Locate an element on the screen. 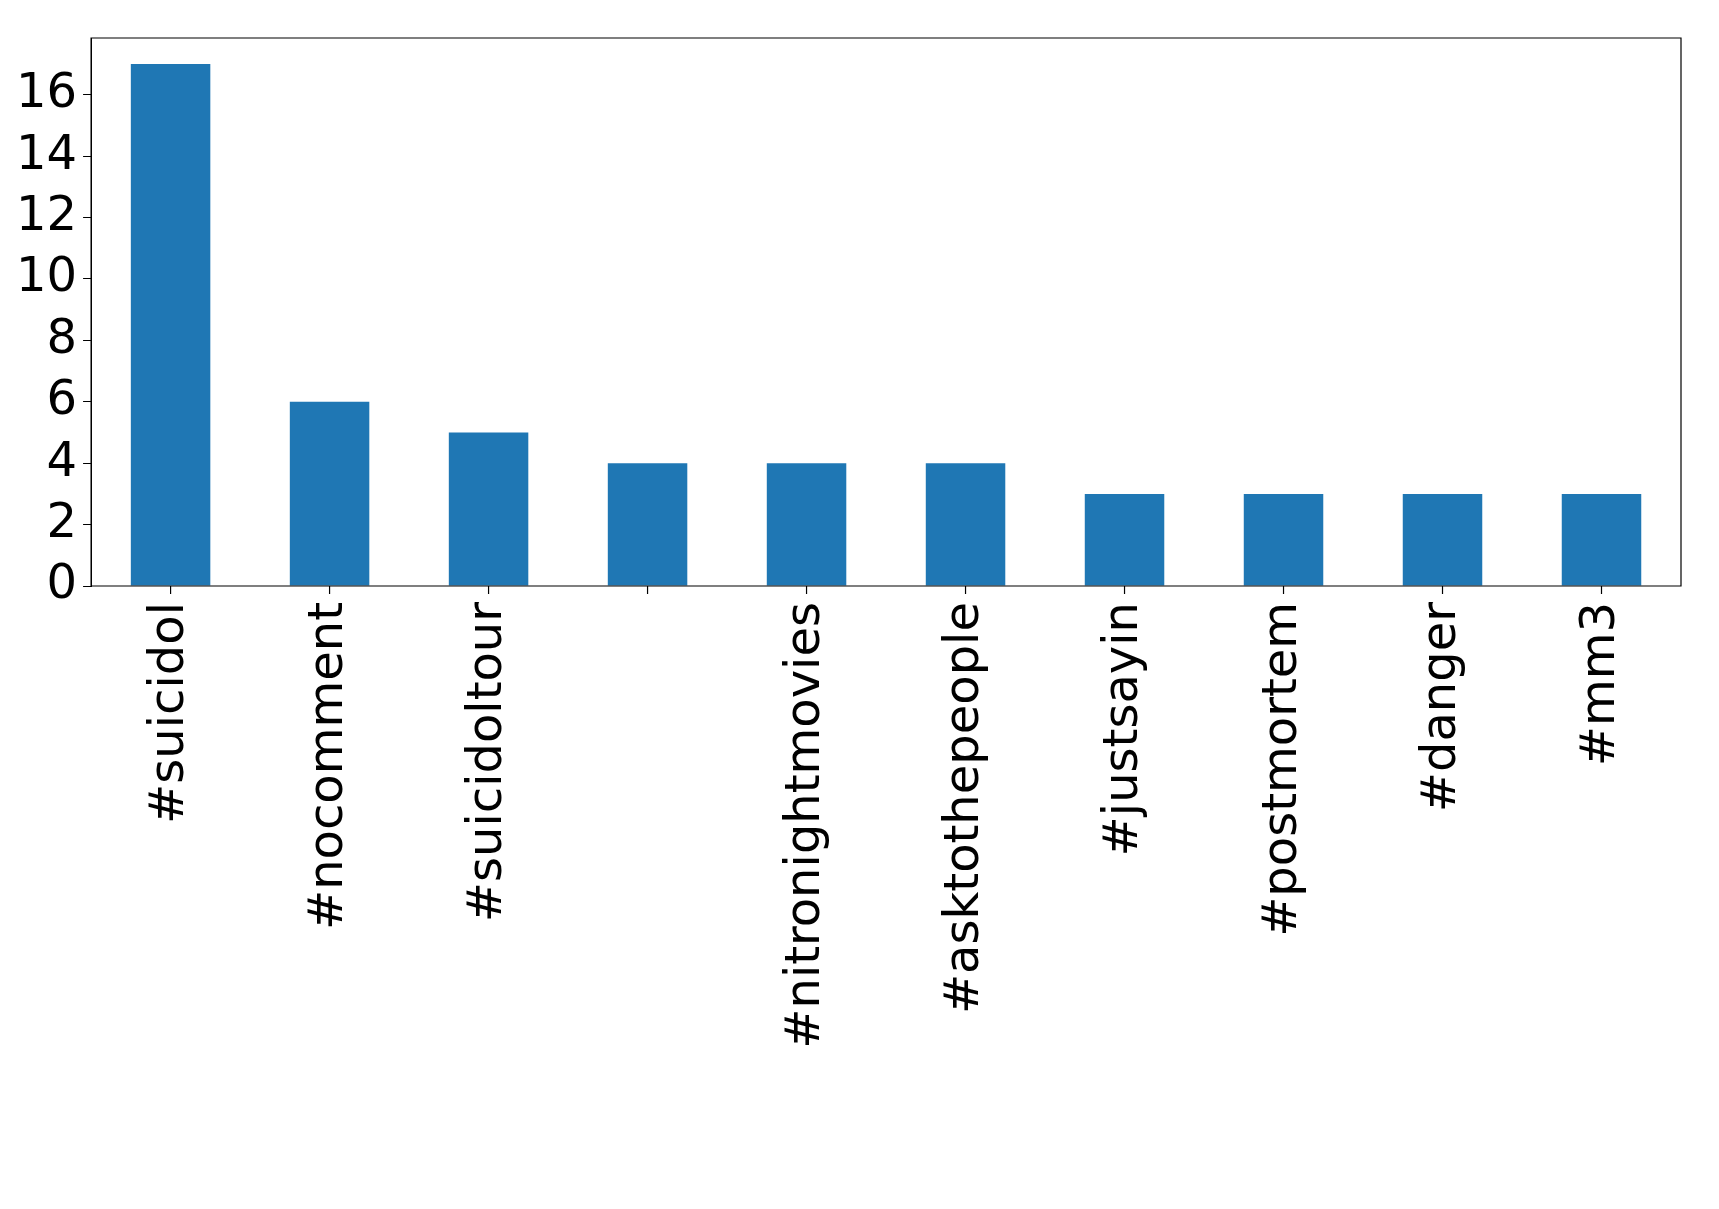 The width and height of the screenshot is (1719, 1209). y-tick-label: 2 is located at coordinates (62, 520).